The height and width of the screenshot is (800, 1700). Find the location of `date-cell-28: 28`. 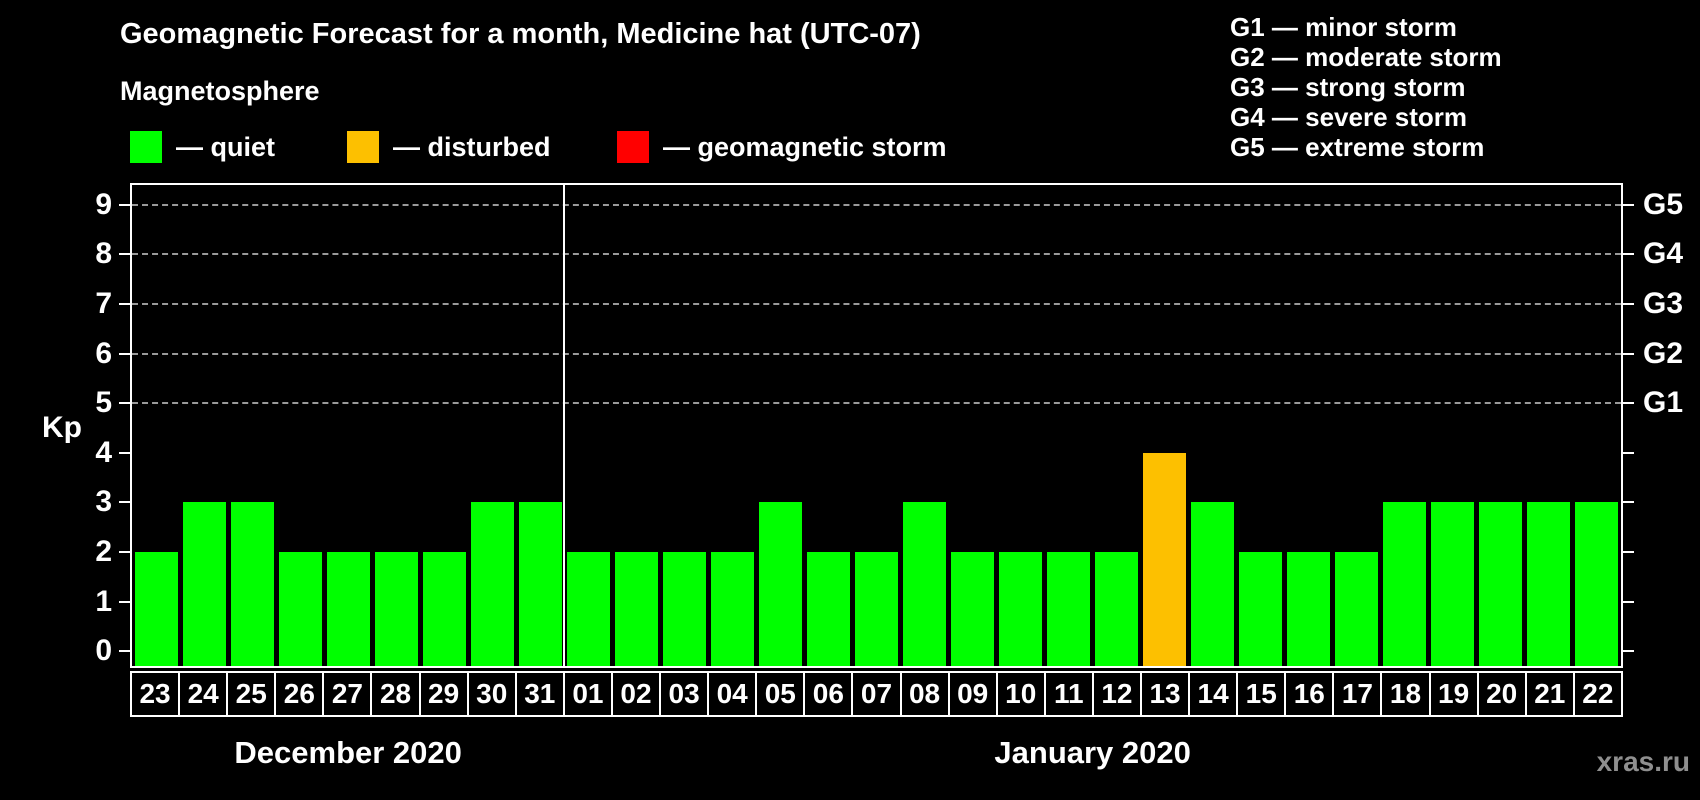

date-cell-28: 28 is located at coordinates (395, 694).